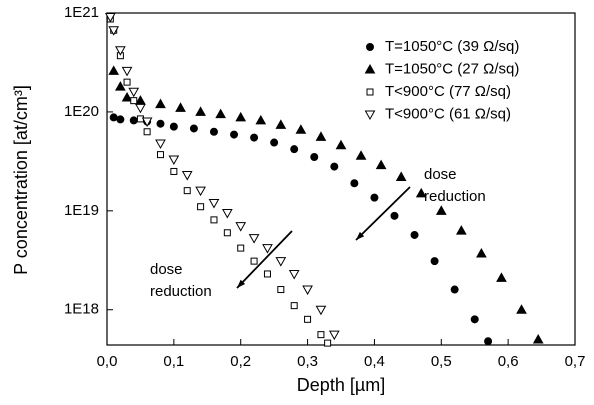 This screenshot has width=594, height=405. Describe the element at coordinates (452, 68) in the screenshot. I see `legend-label: T=1050°C (27 Ω/sq)` at that location.